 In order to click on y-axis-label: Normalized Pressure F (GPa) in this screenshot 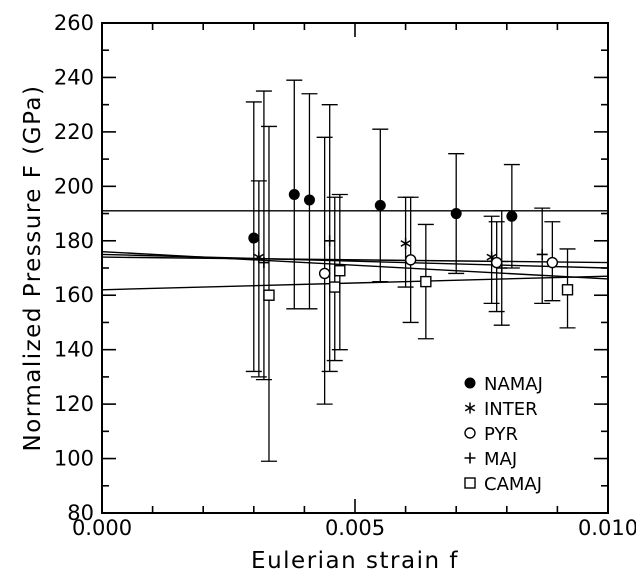, I will do `click(33, 267)`.